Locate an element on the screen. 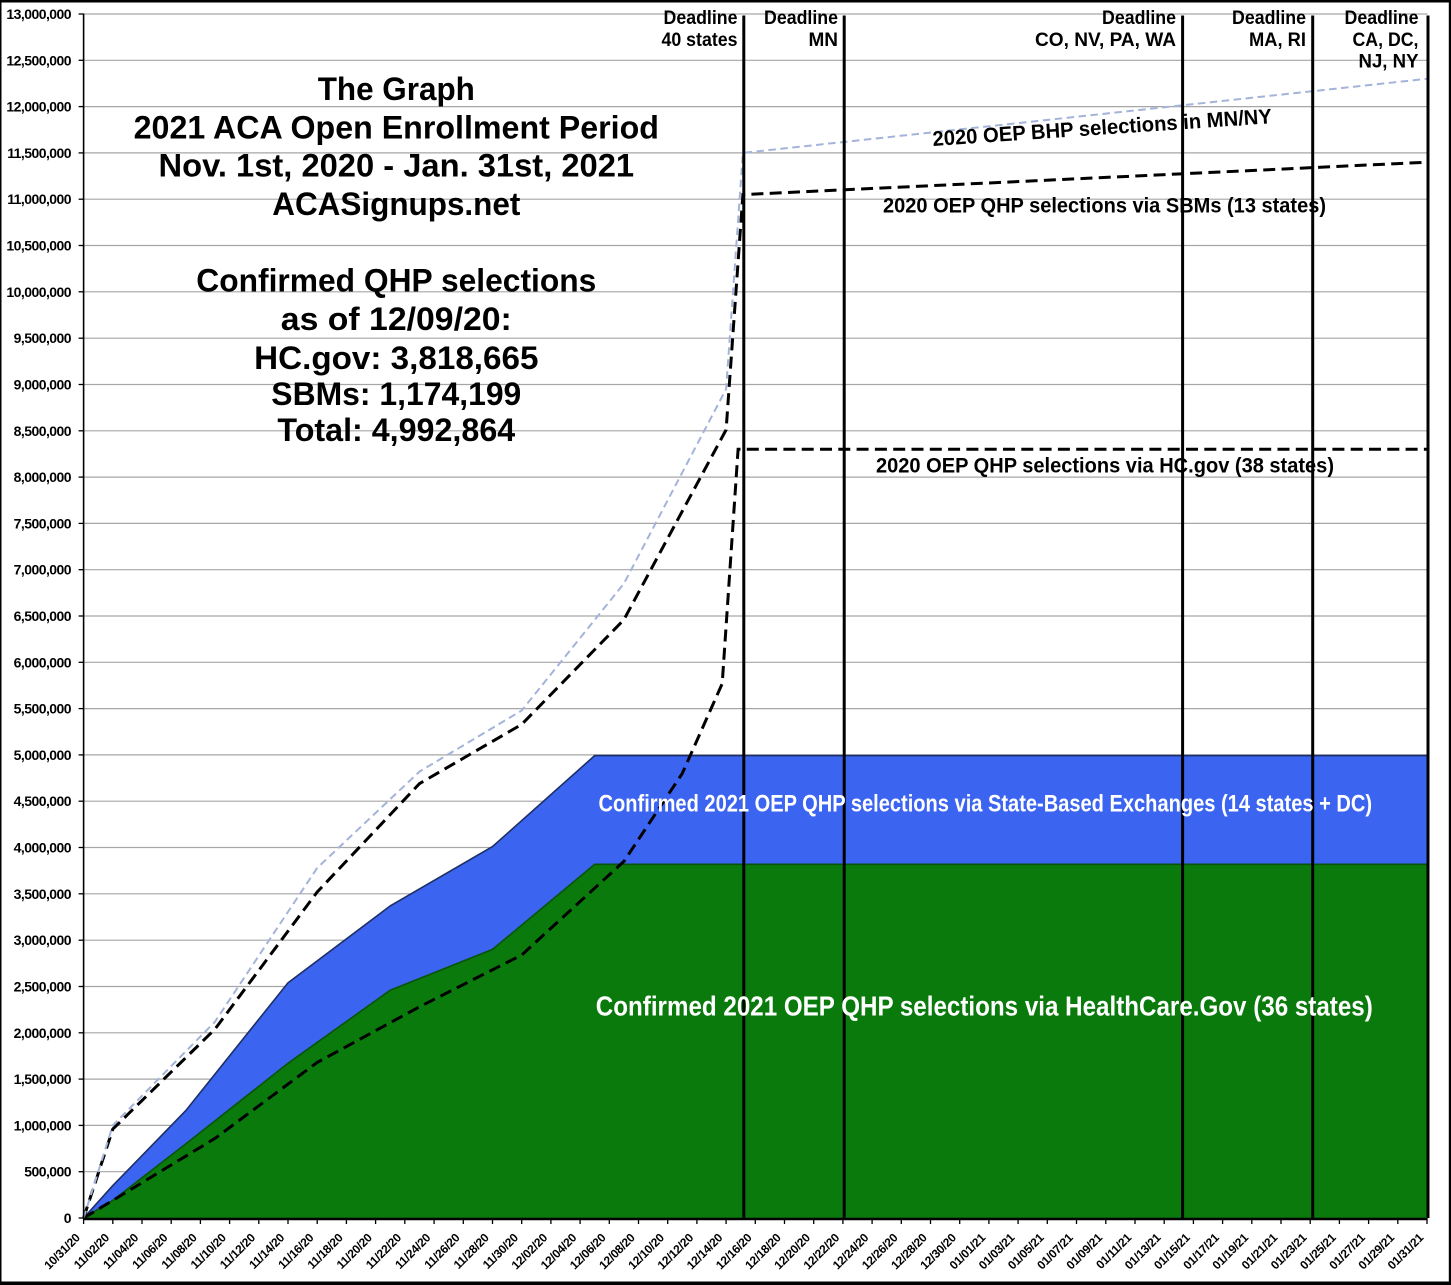 This screenshot has width=1451, height=1285. svg-text: 10,000,000 is located at coordinates (38, 292).